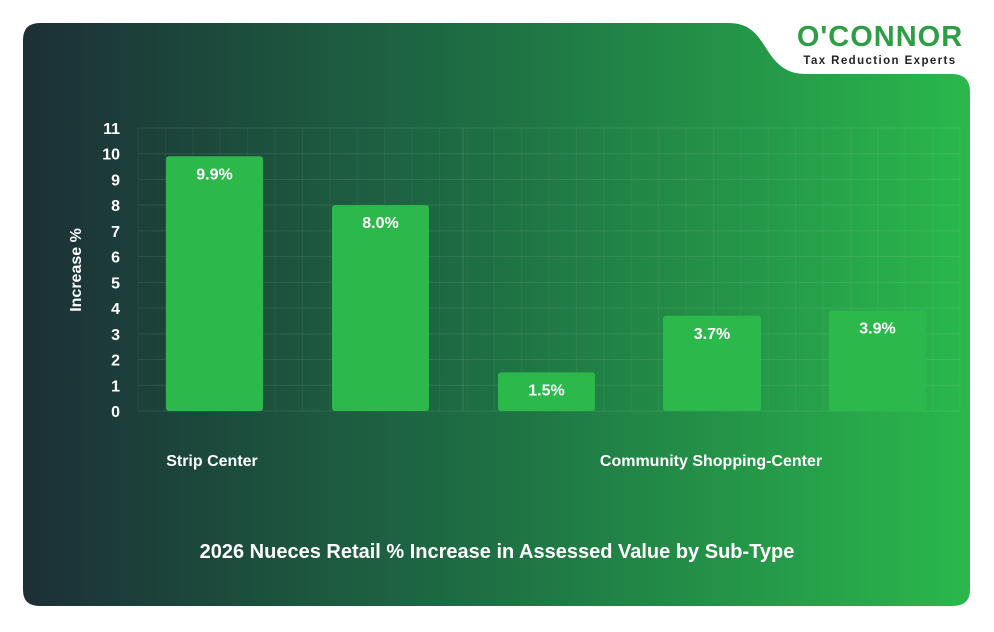 This screenshot has width=994, height=632. I want to click on brand-logo: O'CONNOR Tax Reduction Experts, so click(880, 44).